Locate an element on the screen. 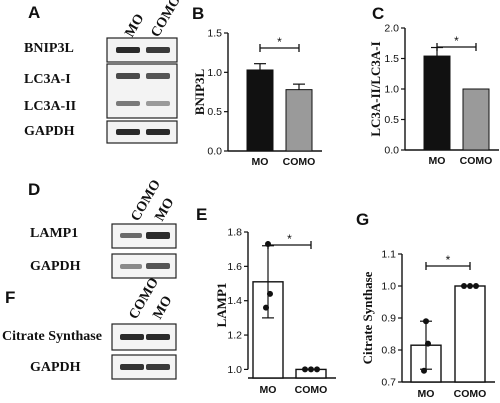 This screenshot has width=500, height=403. panel-letter-e: E is located at coordinates (201, 214).